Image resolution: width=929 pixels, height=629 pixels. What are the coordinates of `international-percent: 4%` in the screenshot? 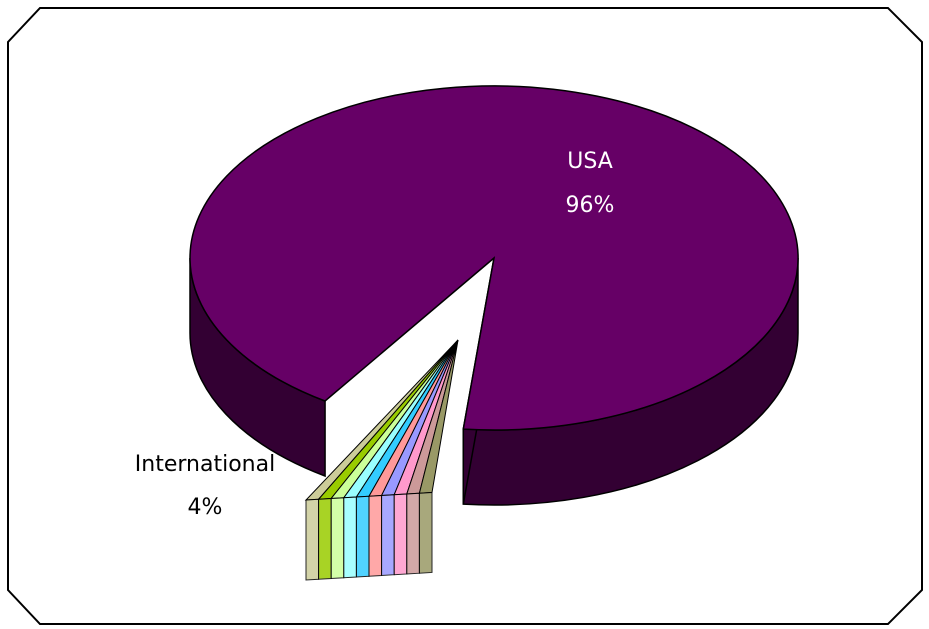 It's located at (205, 507).